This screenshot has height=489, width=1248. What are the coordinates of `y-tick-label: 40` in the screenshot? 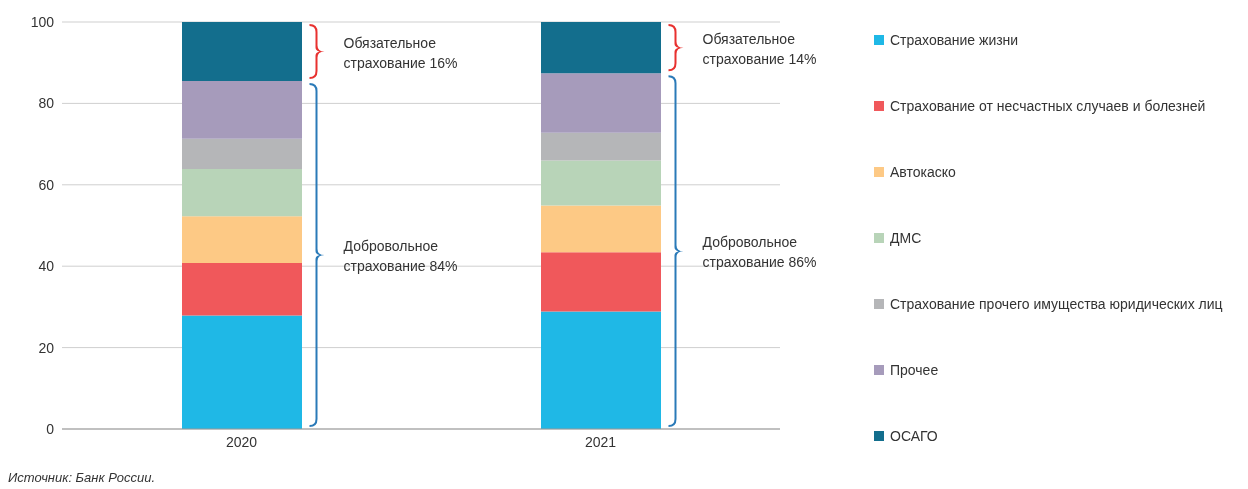 It's located at (46, 266).